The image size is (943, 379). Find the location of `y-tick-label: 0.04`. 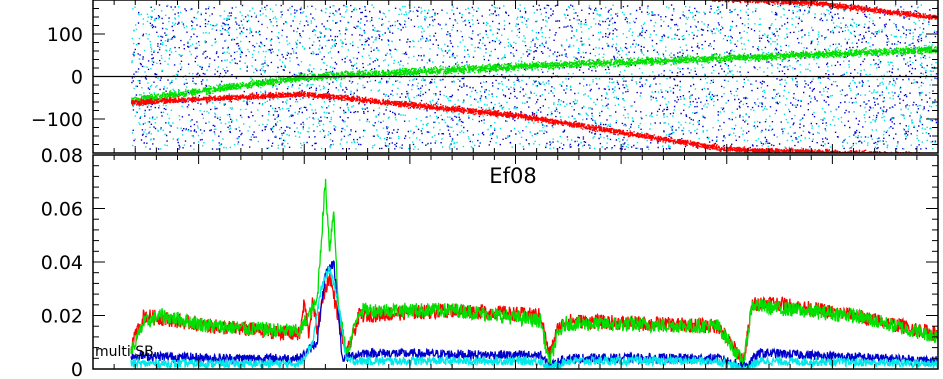

y-tick-label: 0.04 is located at coordinates (62, 263).